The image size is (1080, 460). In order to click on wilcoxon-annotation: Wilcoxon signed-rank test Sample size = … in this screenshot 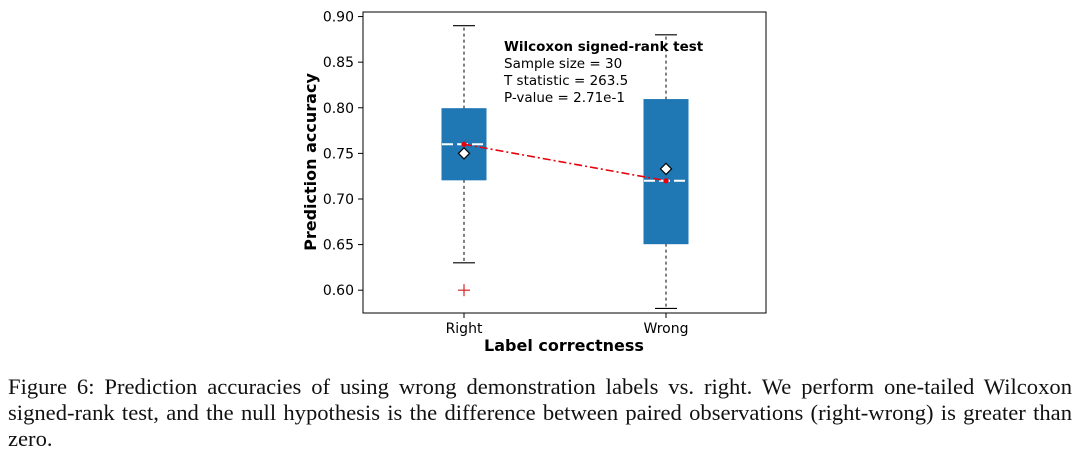, I will do `click(603, 72)`.